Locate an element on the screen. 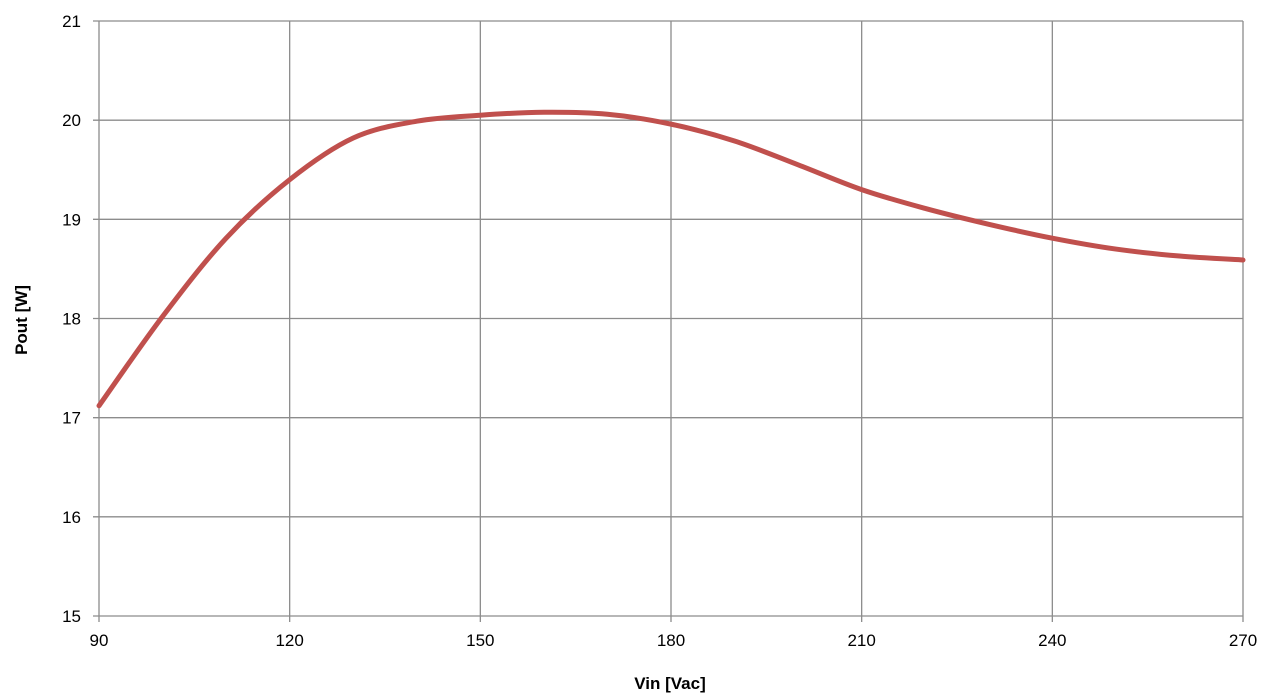 The image size is (1276, 698). x-tick-labels: 90 120 150 180 210 240 270 is located at coordinates (674, 640).